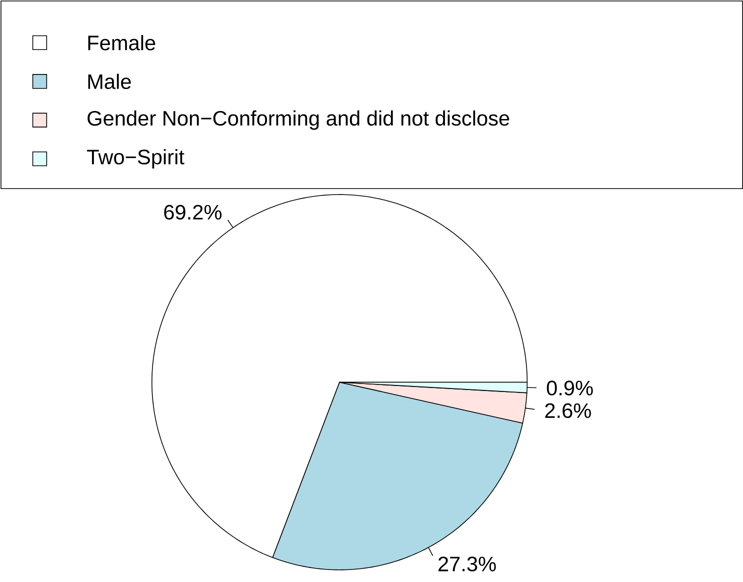  I want to click on legend-label: Female, so click(122, 42).